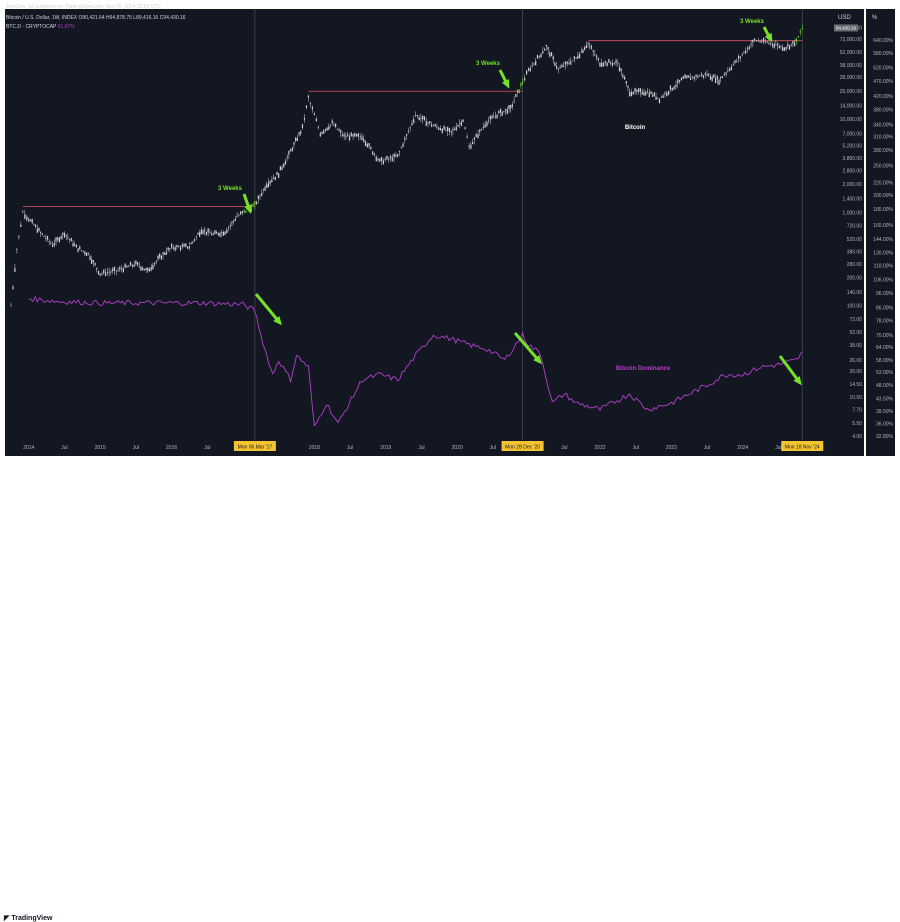 Image resolution: width=900 pixels, height=922 pixels. I want to click on dominance-axis-label: 64.00%, so click(885, 348).